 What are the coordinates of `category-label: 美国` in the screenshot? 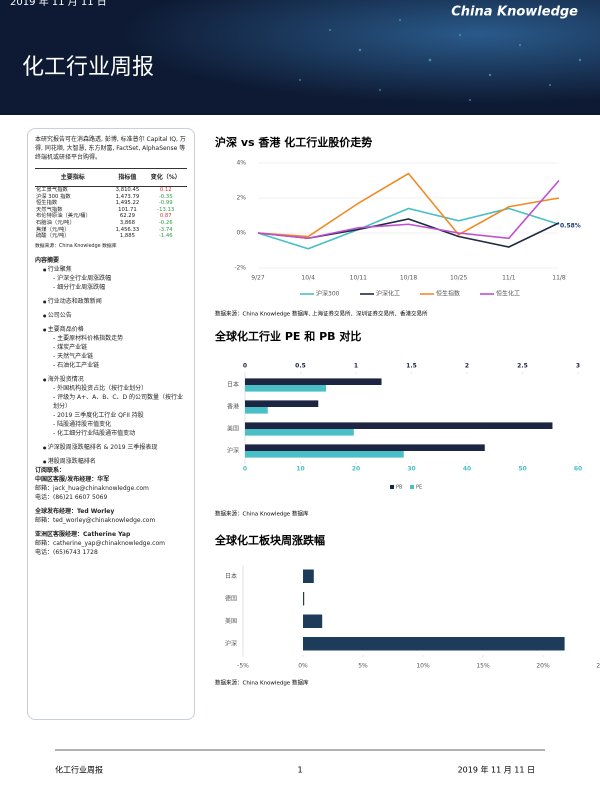 It's located at (233, 429).